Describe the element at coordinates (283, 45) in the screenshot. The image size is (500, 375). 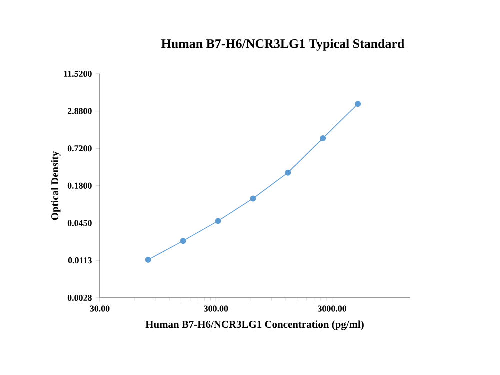
I see `chart-title: Human B7-H6/NCR3LG1 Typical Standard` at that location.